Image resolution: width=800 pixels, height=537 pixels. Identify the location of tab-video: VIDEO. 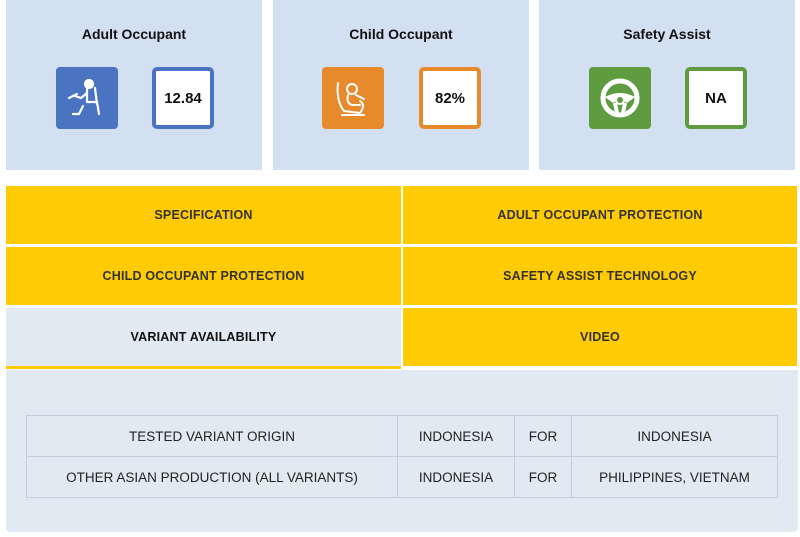
(600, 337).